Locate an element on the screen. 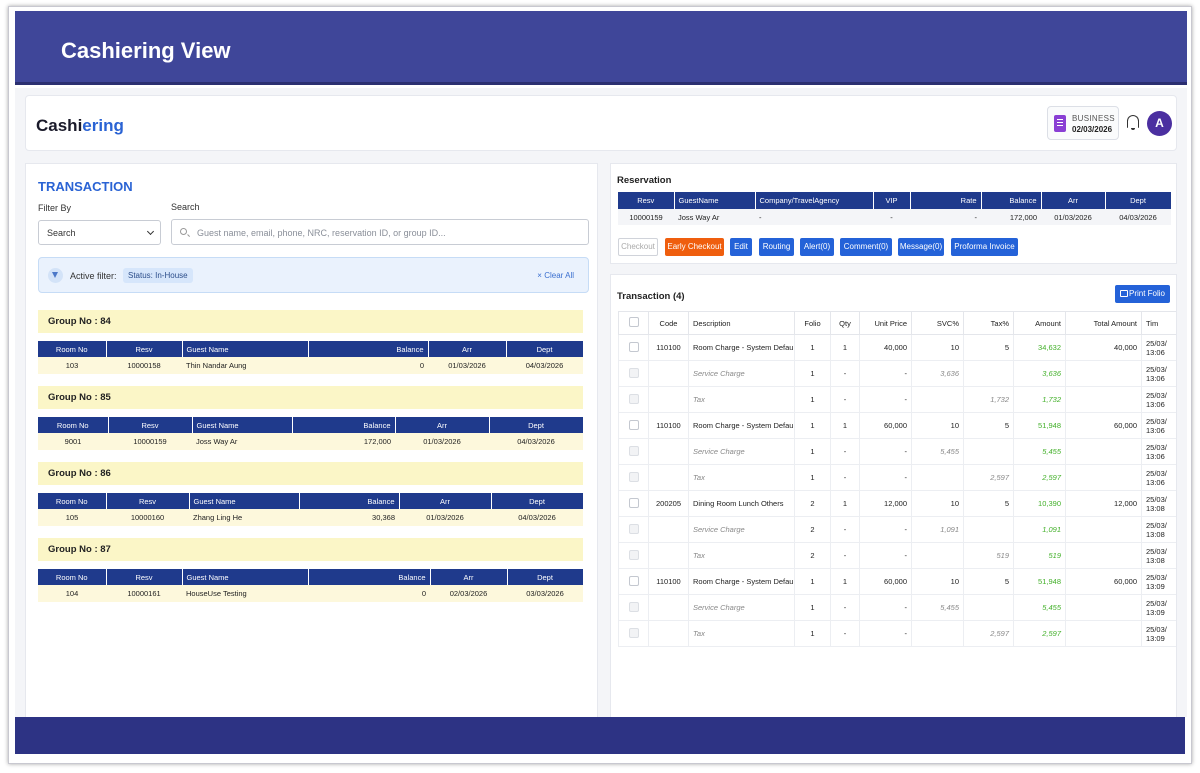 The width and height of the screenshot is (1200, 773). brand-logo: Cashiering is located at coordinates (80, 126).